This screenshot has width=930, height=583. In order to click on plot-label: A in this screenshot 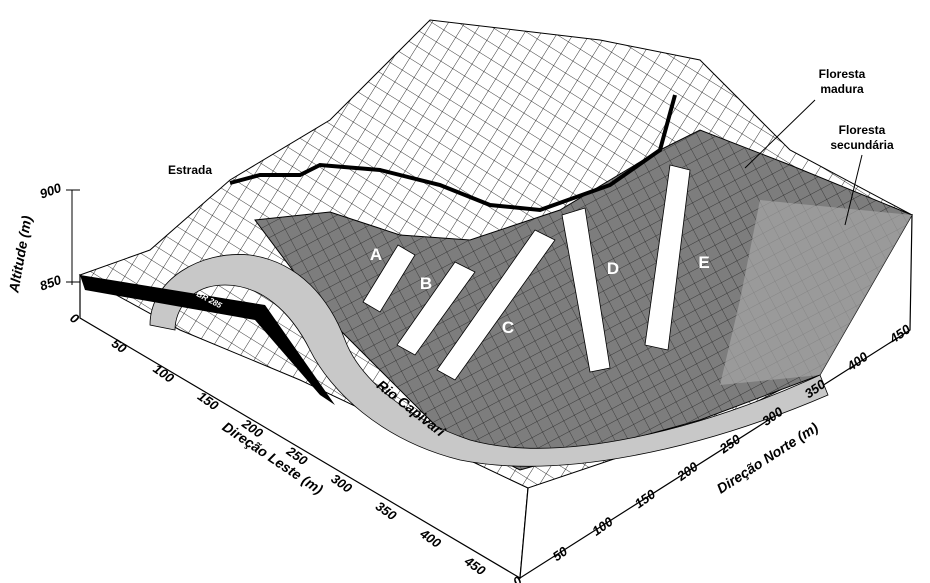, I will do `click(376, 254)`.